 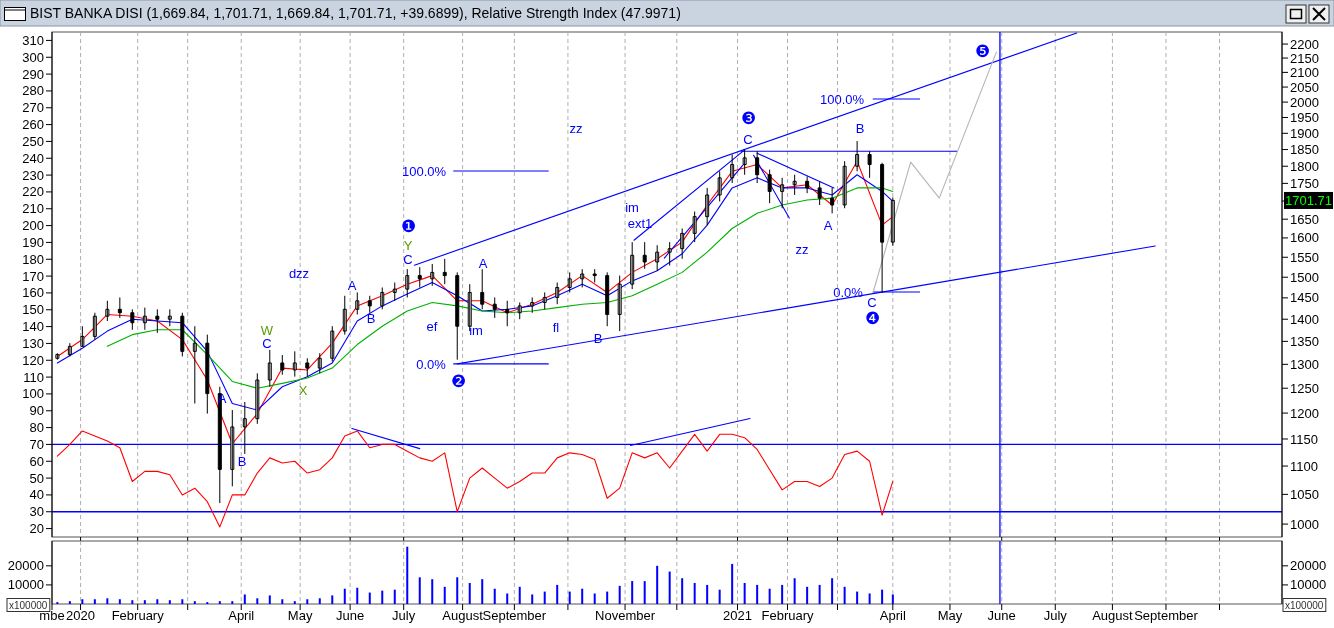 I want to click on x-tick-label: 2021, so click(x=737, y=615).